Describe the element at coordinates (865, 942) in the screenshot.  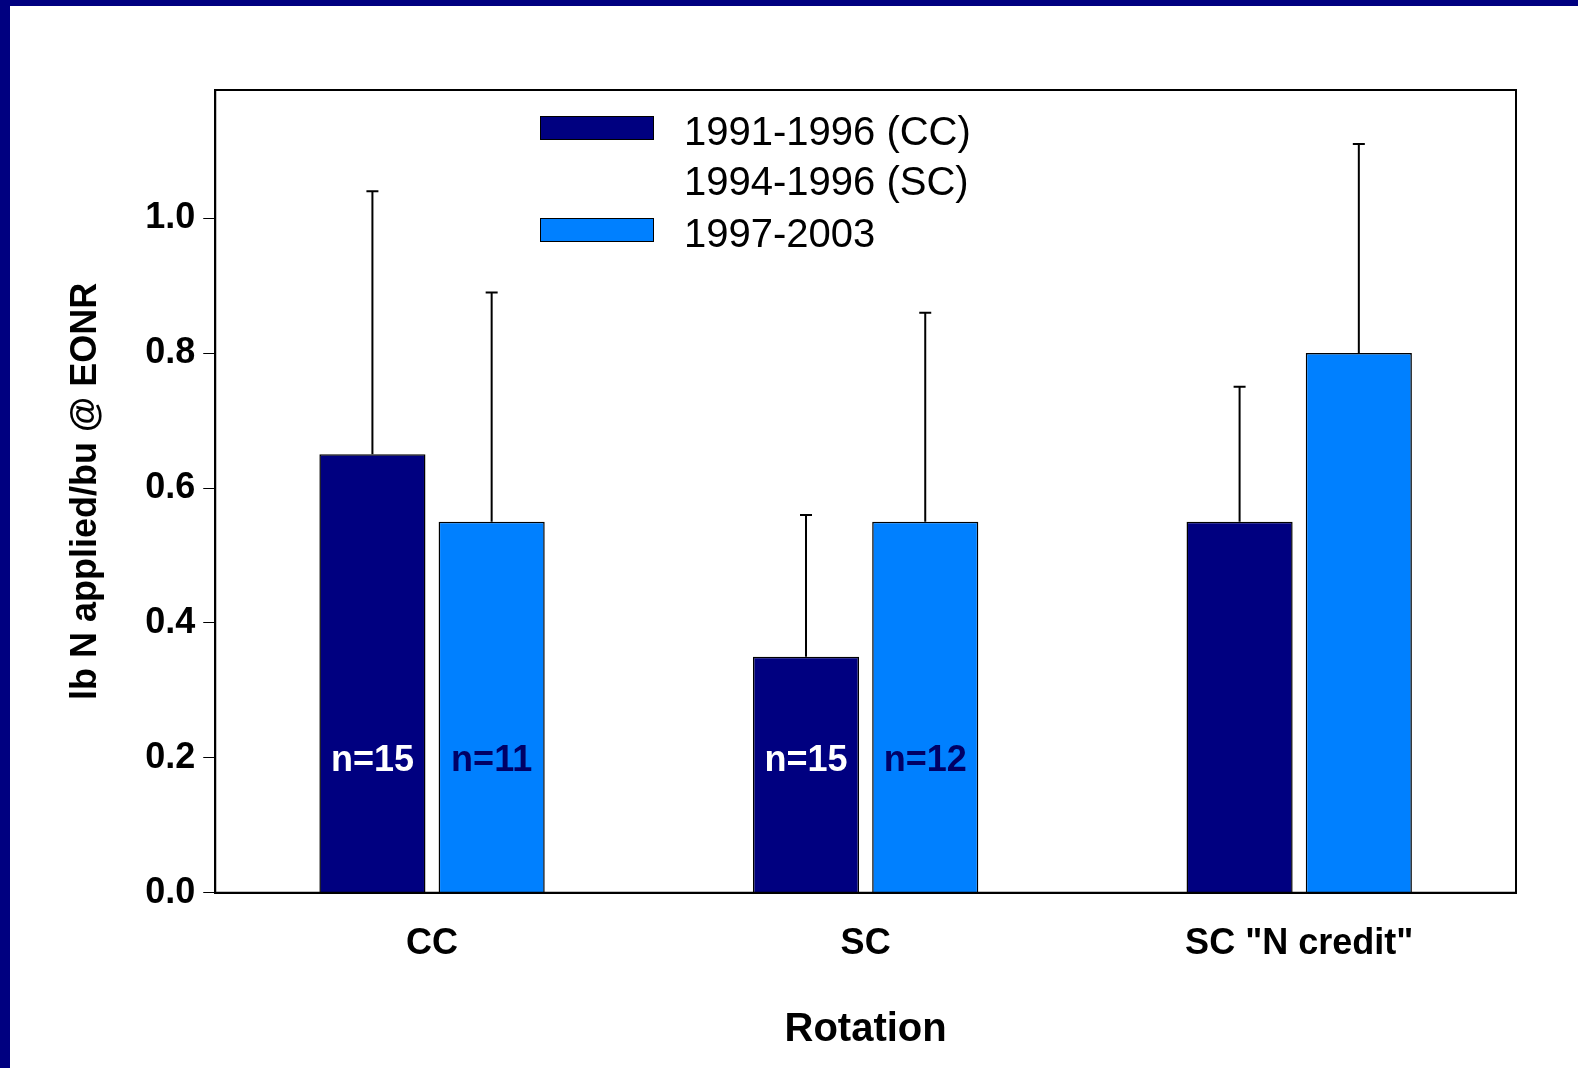
I see `x-tick-label: SC` at that location.